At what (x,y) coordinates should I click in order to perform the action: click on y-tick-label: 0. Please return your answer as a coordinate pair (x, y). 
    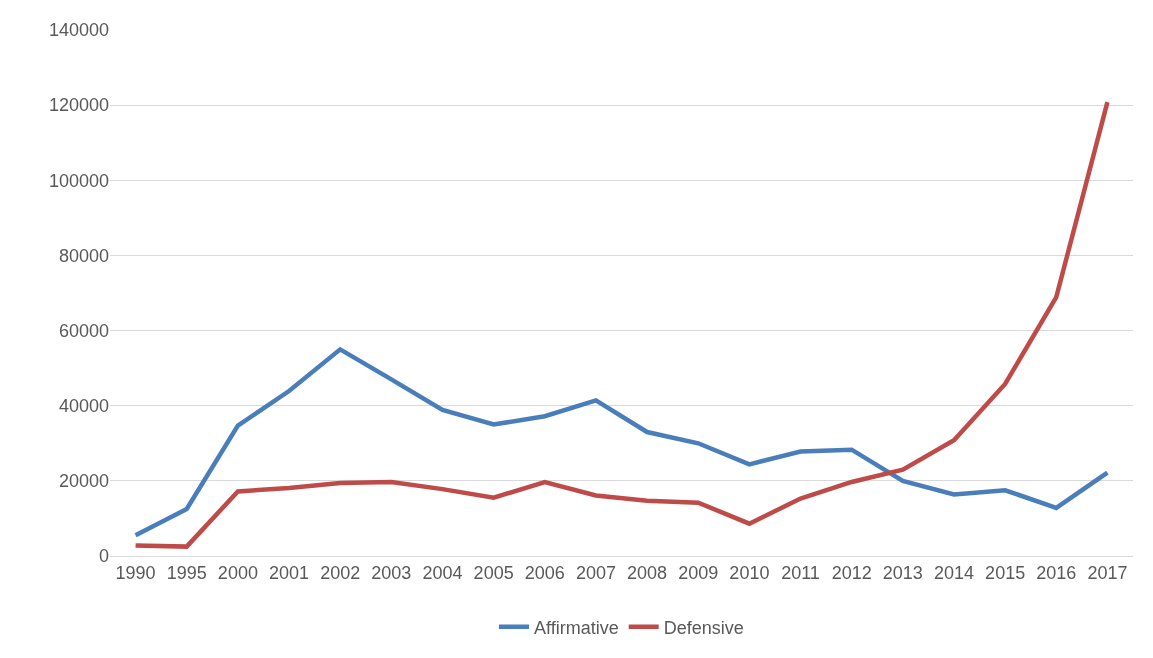
    Looking at the image, I should click on (103, 556).